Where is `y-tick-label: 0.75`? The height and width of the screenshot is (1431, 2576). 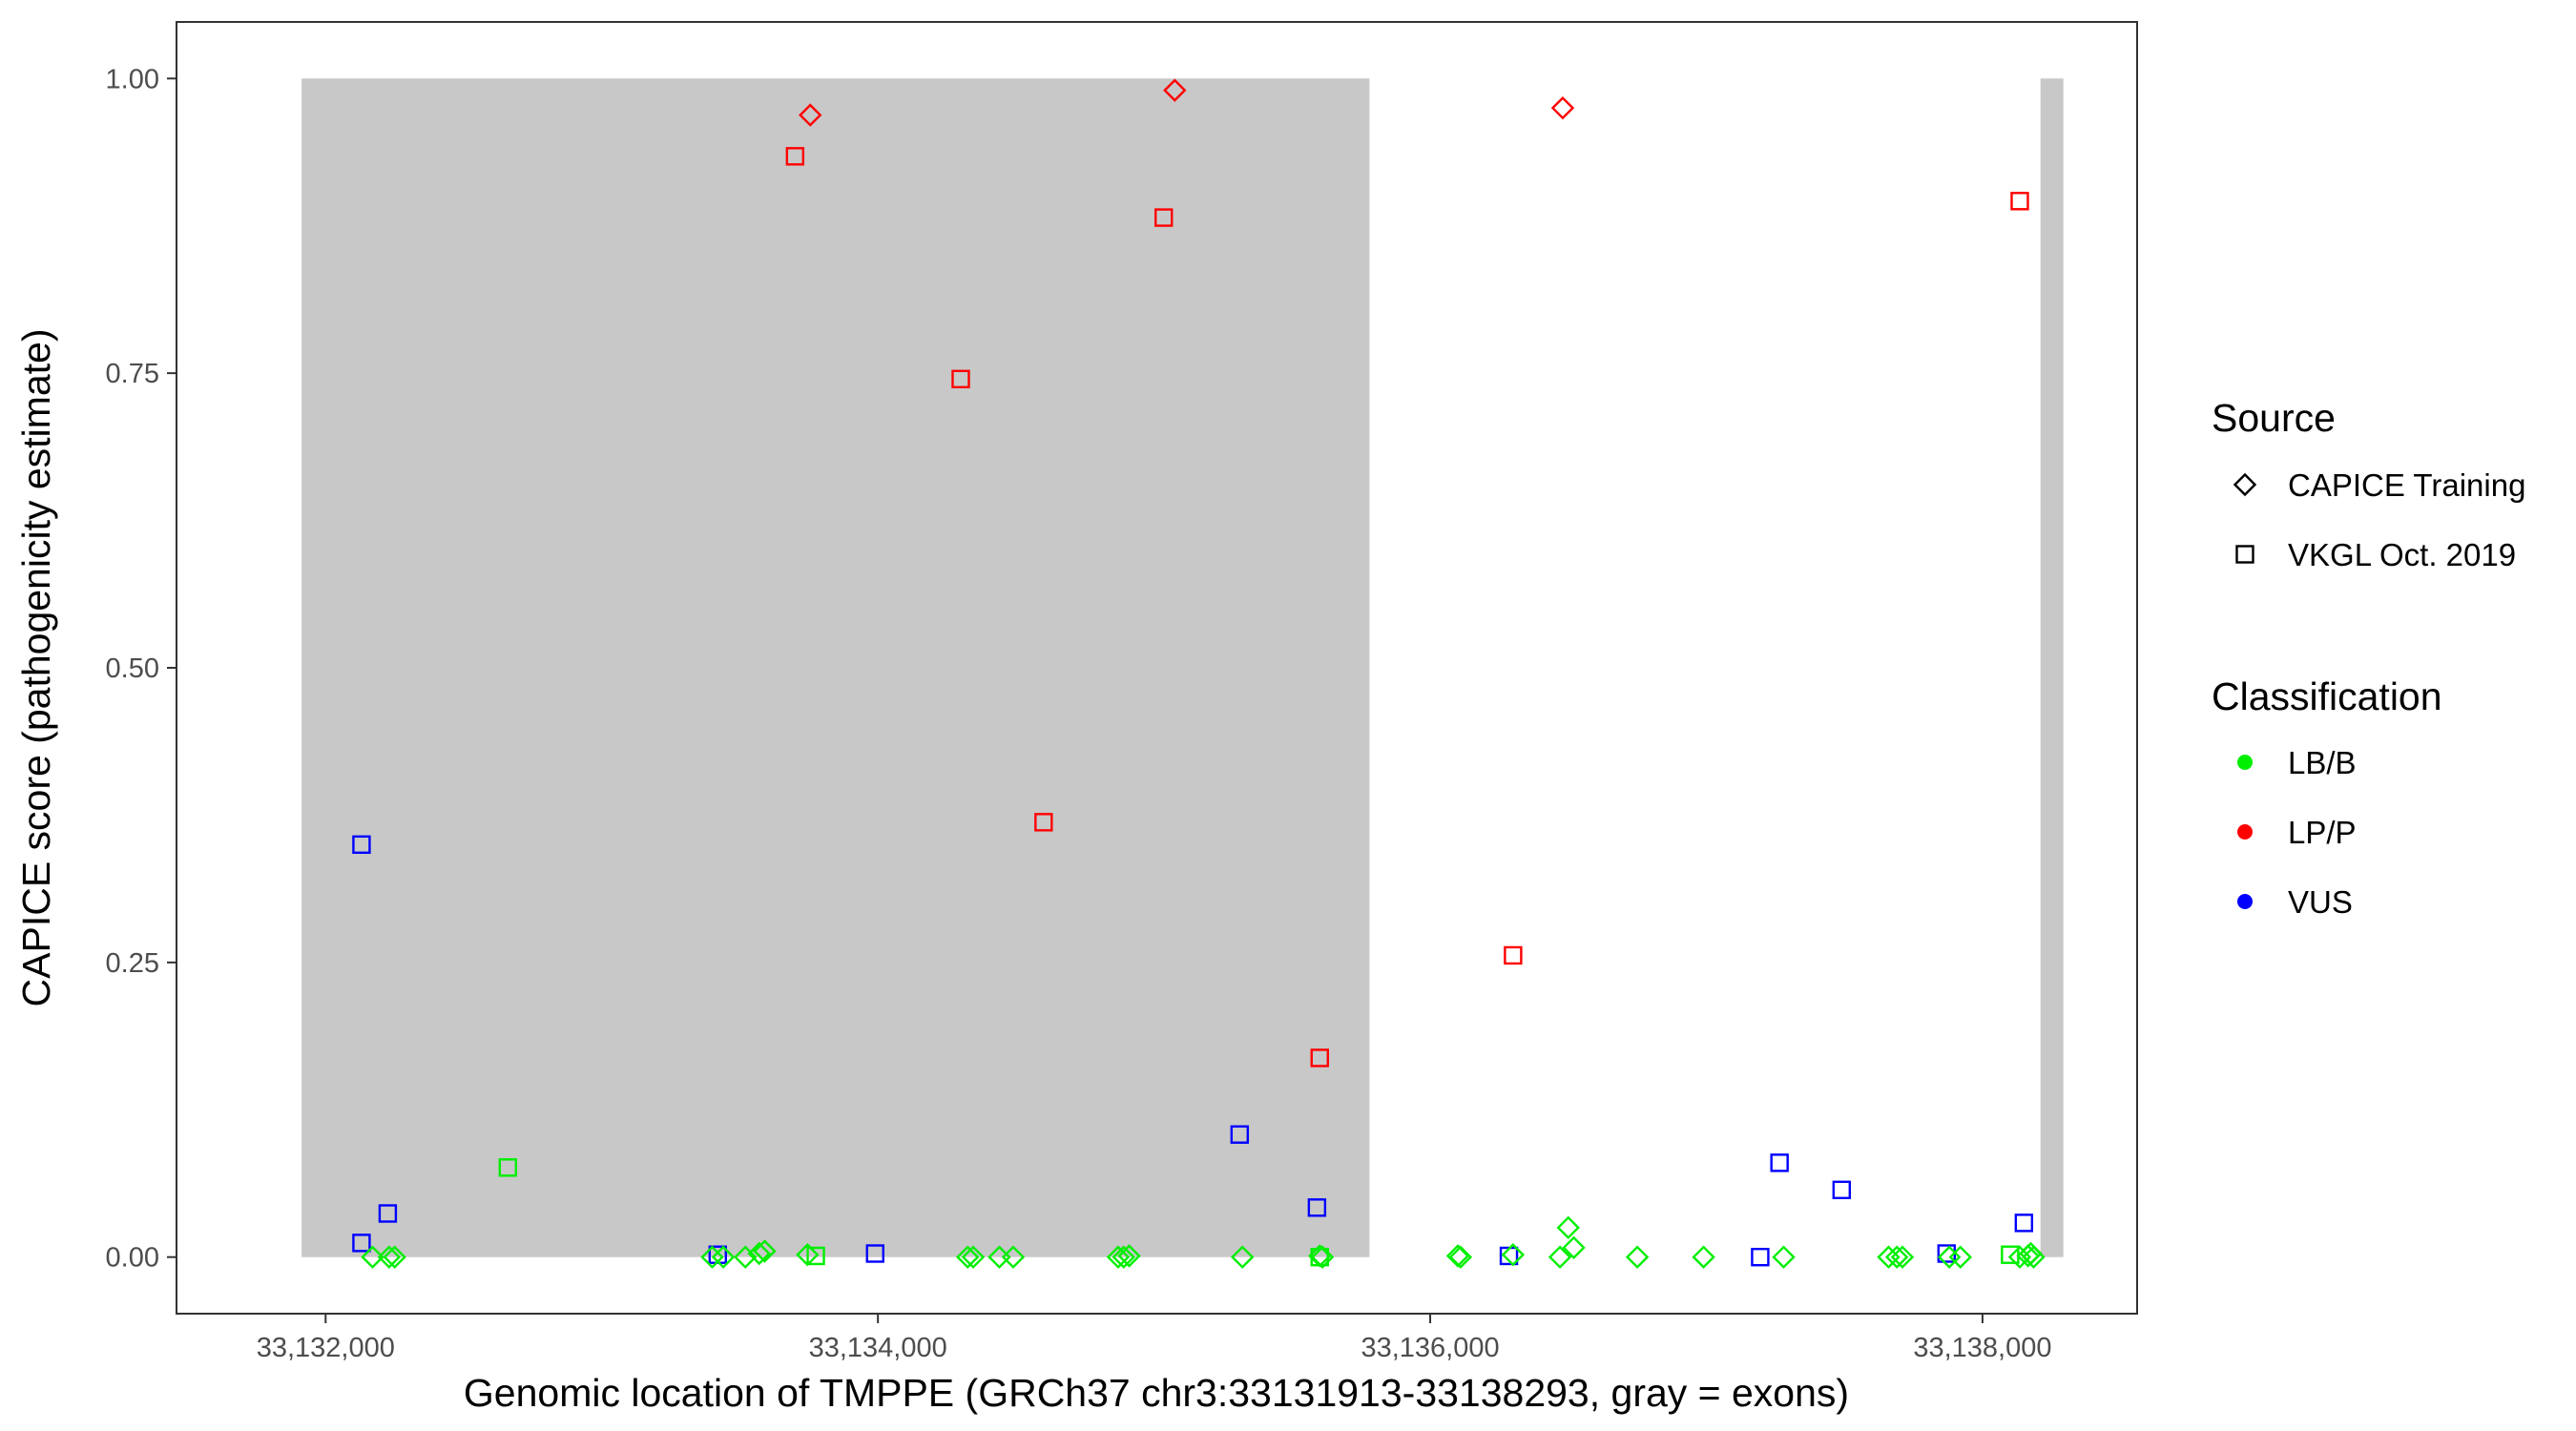 y-tick-label: 0.75 is located at coordinates (132, 374).